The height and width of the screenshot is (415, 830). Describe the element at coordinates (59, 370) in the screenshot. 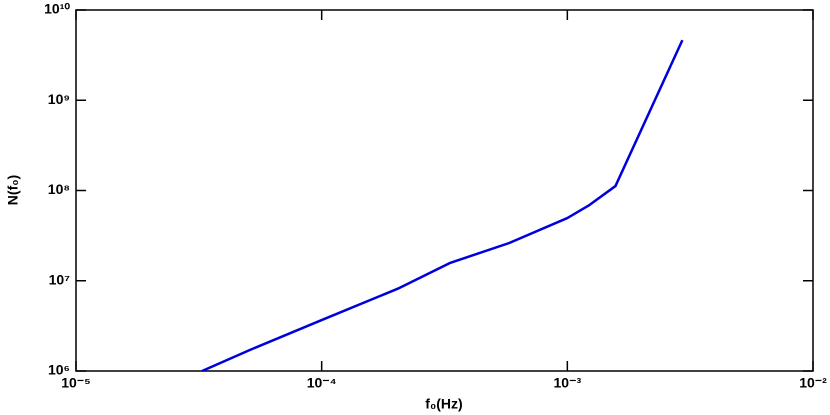

I see `y-tick-label: 10⁶` at that location.